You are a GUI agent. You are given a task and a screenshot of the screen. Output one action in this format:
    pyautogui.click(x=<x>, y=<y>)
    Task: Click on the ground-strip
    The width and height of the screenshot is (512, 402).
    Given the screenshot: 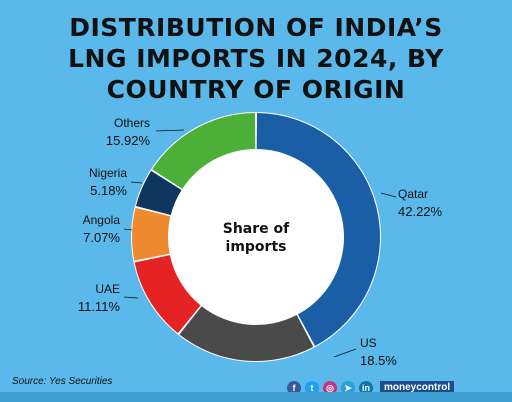 What is the action you would take?
    pyautogui.click(x=256, y=397)
    